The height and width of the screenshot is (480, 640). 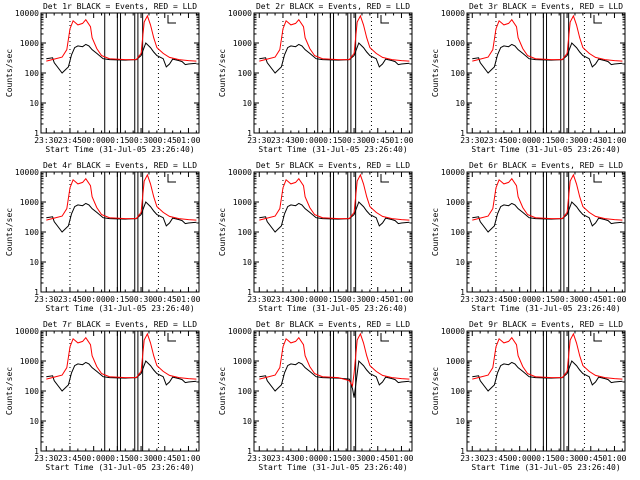 I want to click on panel-title: Det 4r BLACK = Events, RED = LLD, so click(x=120, y=165).